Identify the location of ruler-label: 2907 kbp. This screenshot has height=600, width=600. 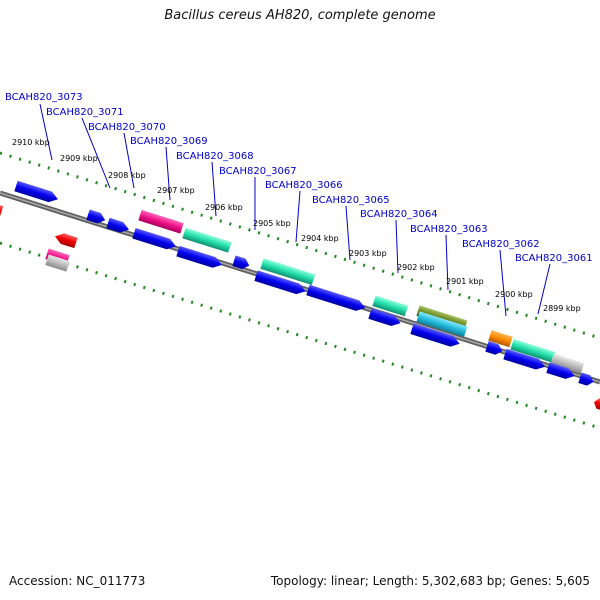
(176, 190).